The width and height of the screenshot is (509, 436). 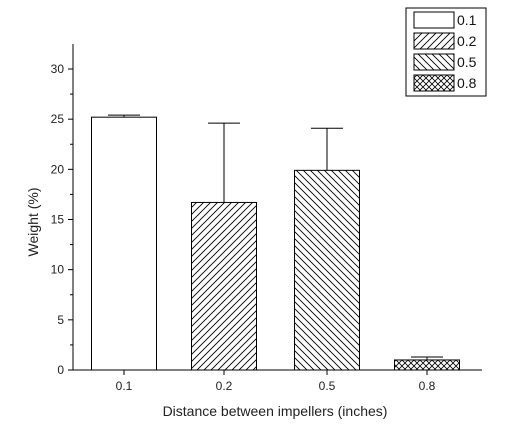 I want to click on y-tick-label: 15, so click(x=58, y=220).